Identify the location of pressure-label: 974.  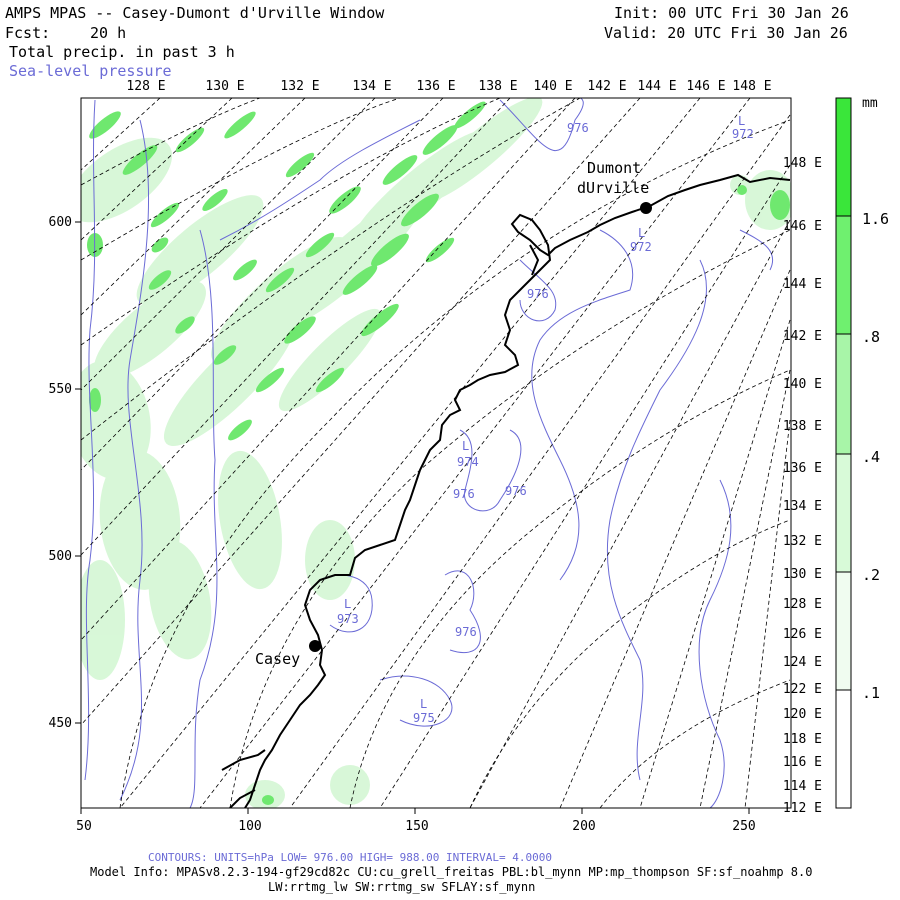
(468, 462).